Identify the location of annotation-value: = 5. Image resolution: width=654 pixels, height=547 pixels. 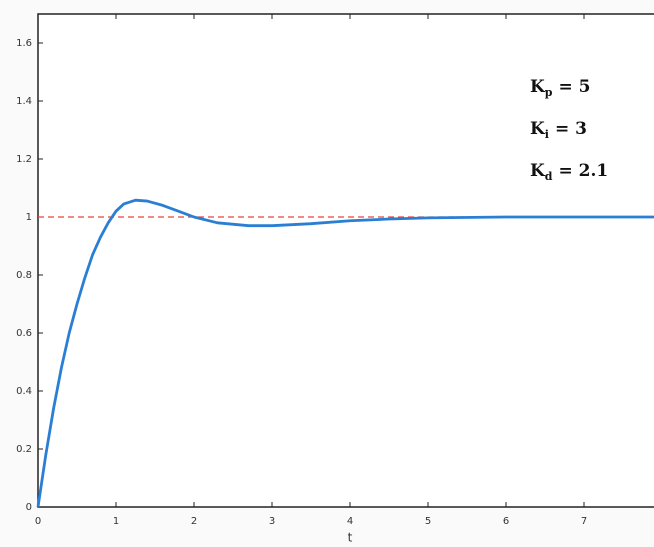
(574, 87).